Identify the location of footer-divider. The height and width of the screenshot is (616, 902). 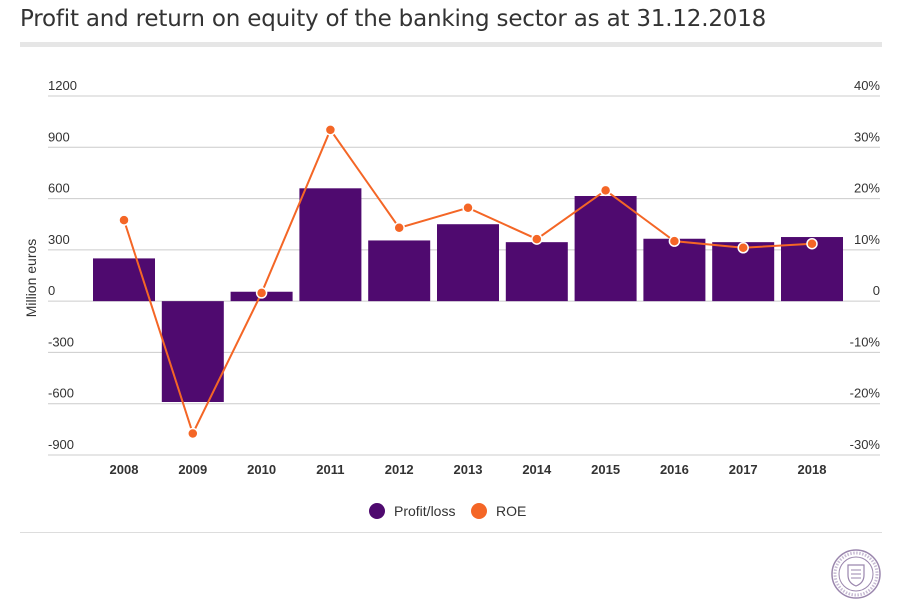
(451, 532).